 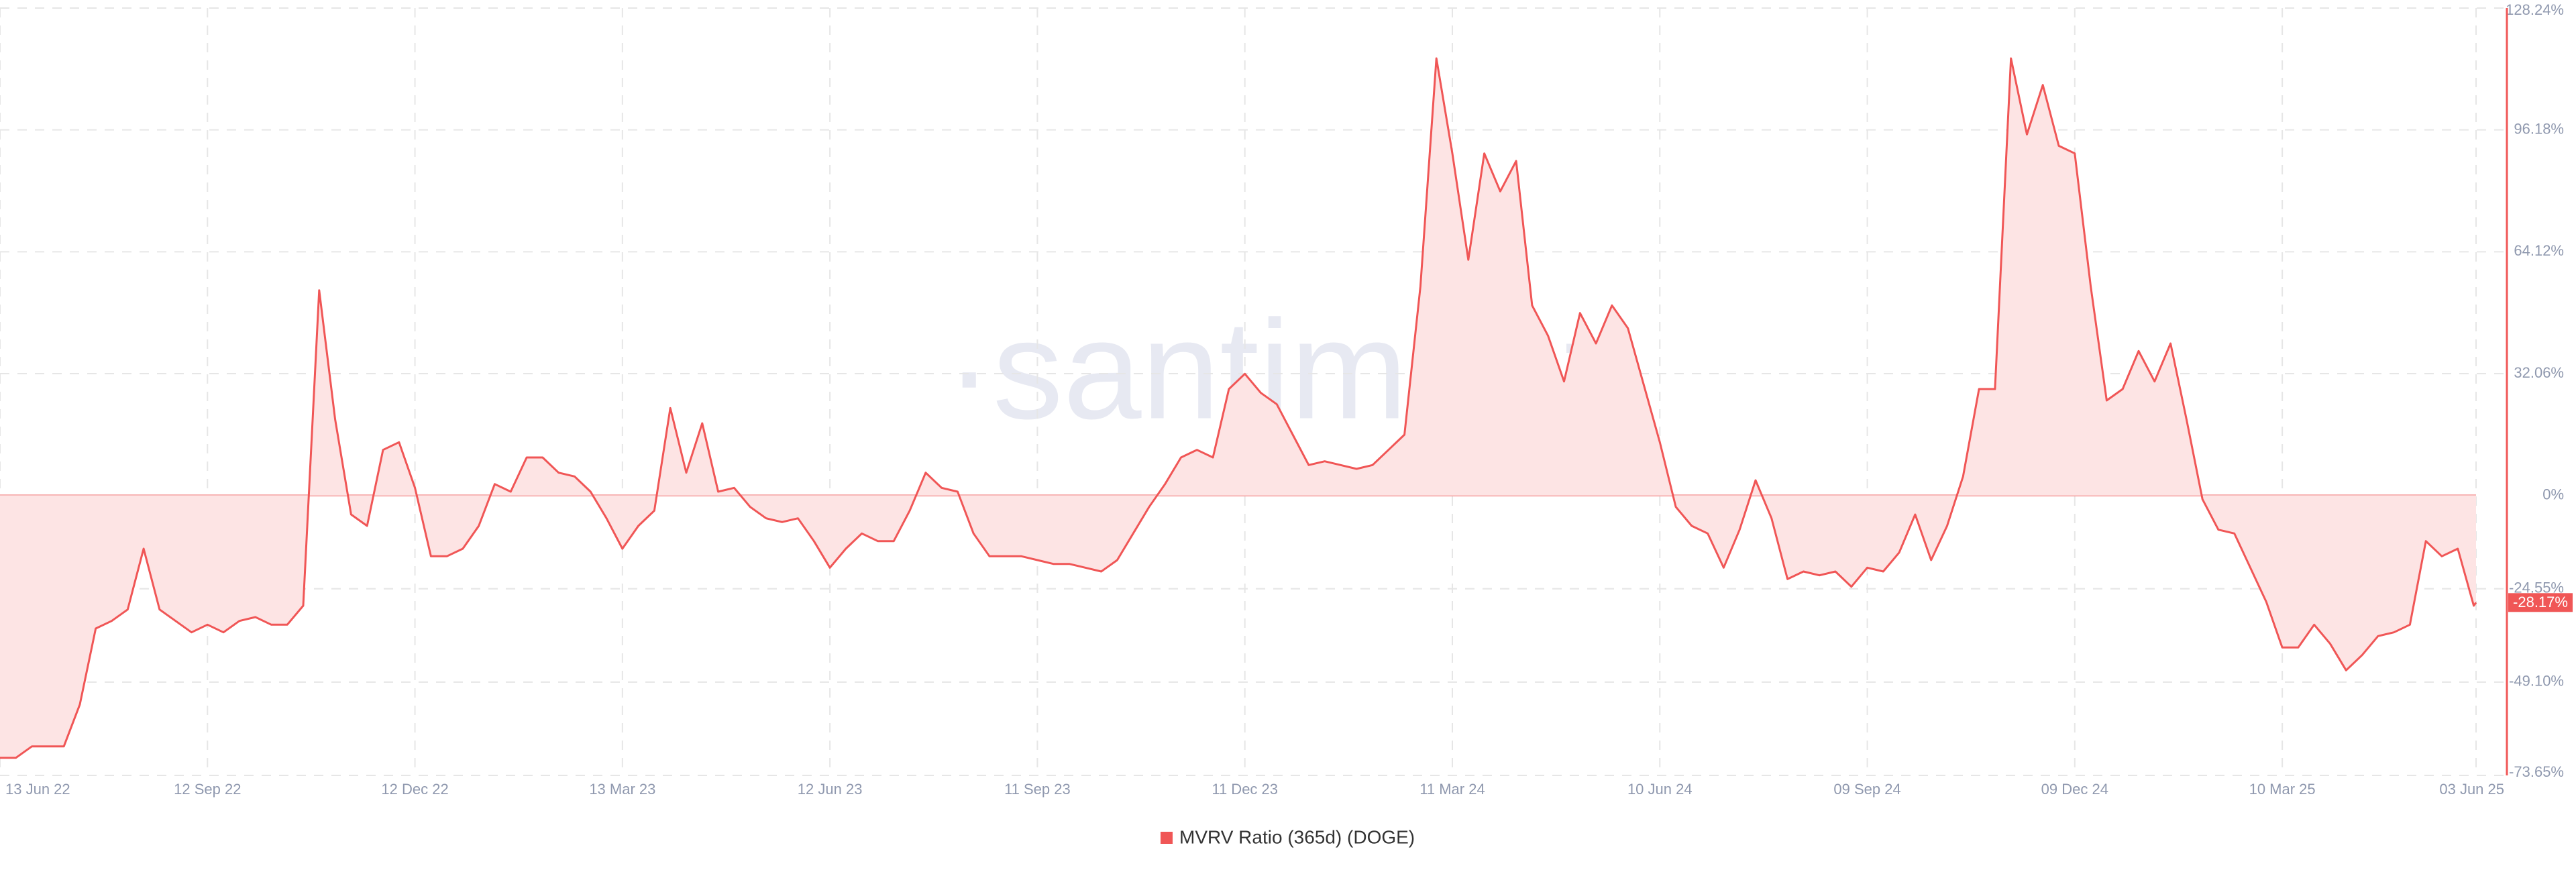 I want to click on y-tick-label: 64.12%, so click(x=2539, y=251).